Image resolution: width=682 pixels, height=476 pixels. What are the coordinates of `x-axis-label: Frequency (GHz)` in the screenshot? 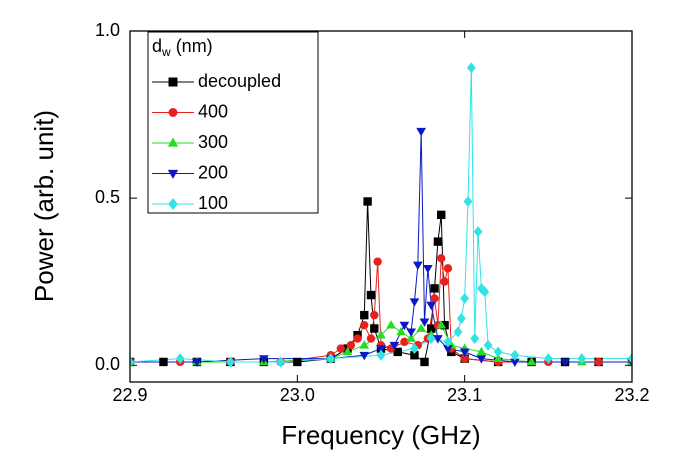 It's located at (380, 435).